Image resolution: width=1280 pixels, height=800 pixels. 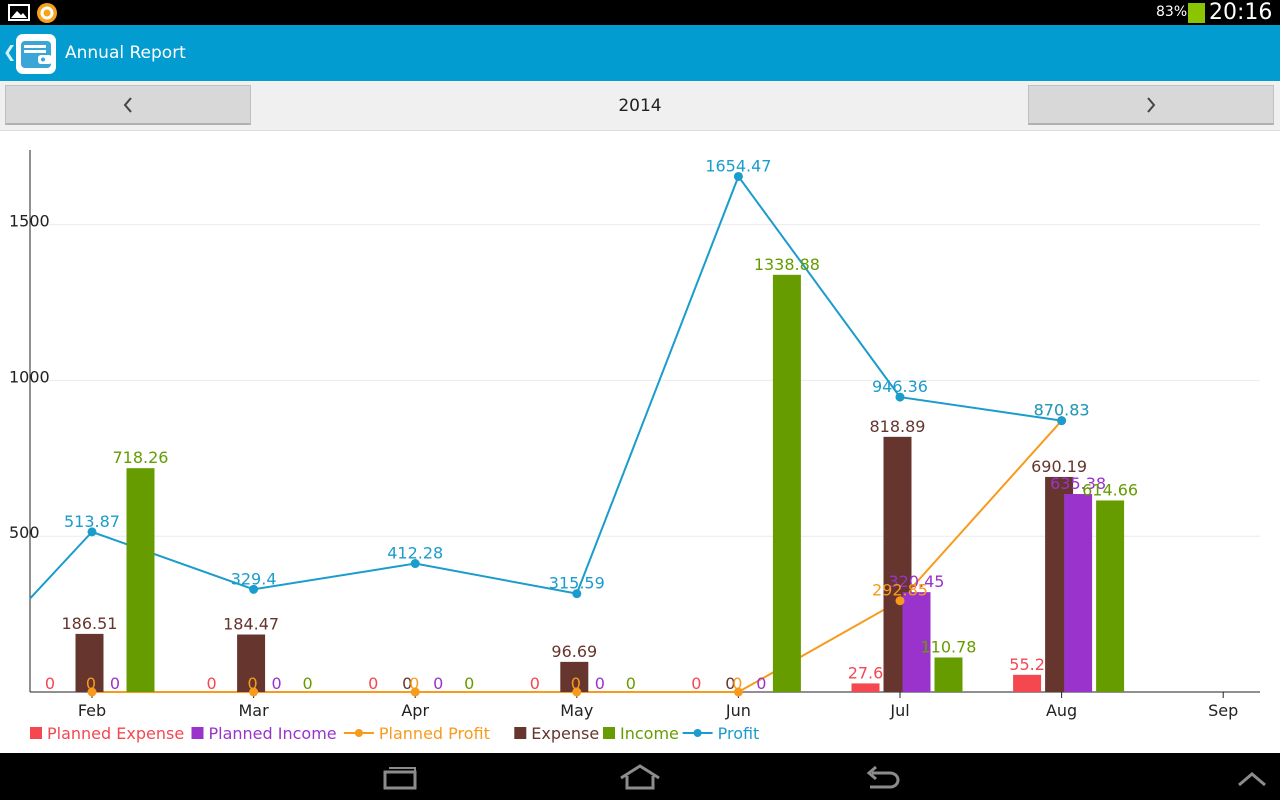 I want to click on app-notification-icon, so click(x=47, y=13).